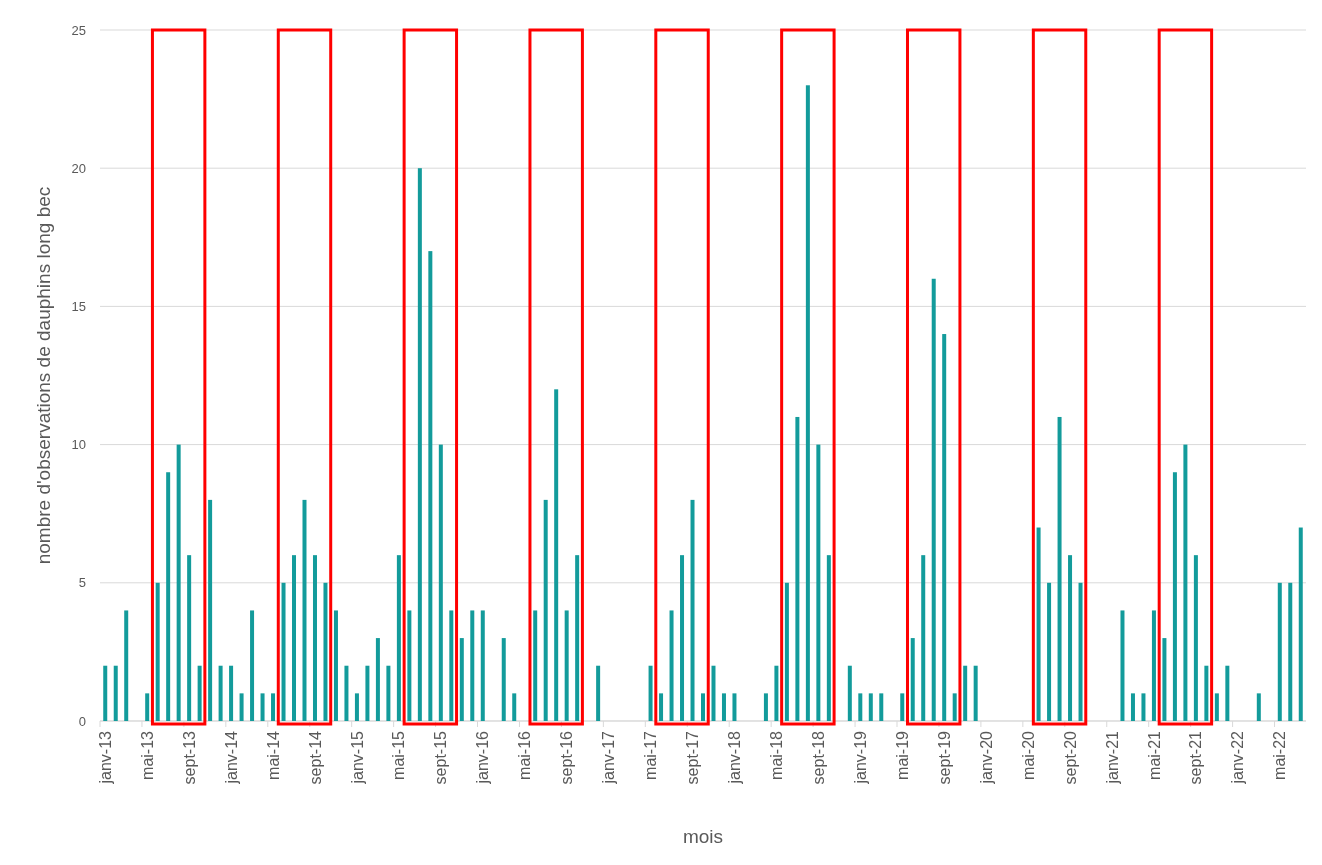  I want to click on y-tick-label: 25, so click(78, 30).